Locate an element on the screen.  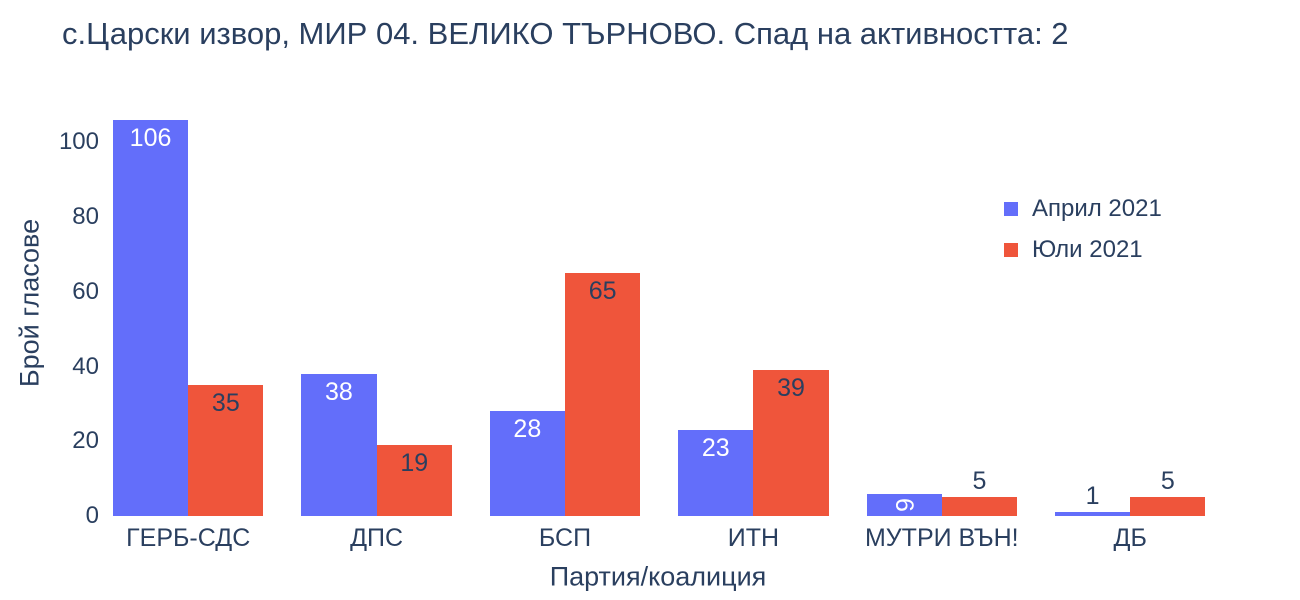
y-tick-label: 80 is located at coordinates (85, 217).